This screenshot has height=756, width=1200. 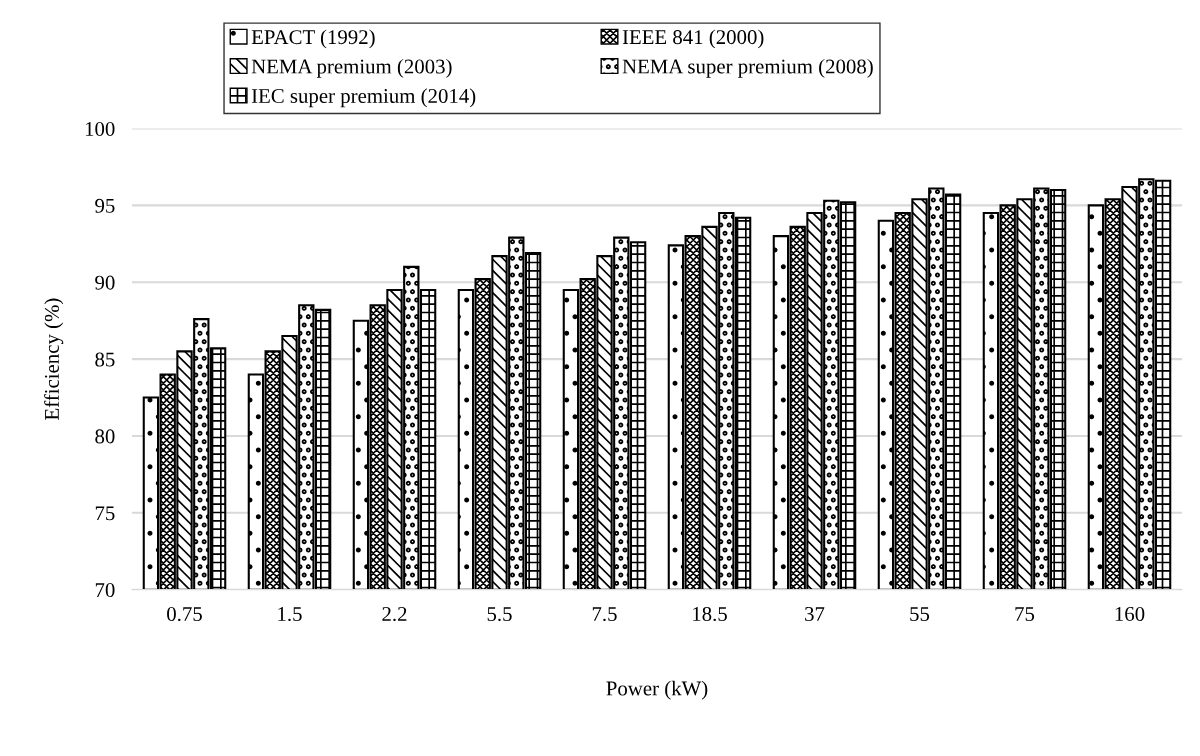 What do you see at coordinates (105, 205) in the screenshot?
I see `y-tick-label: 95` at bounding box center [105, 205].